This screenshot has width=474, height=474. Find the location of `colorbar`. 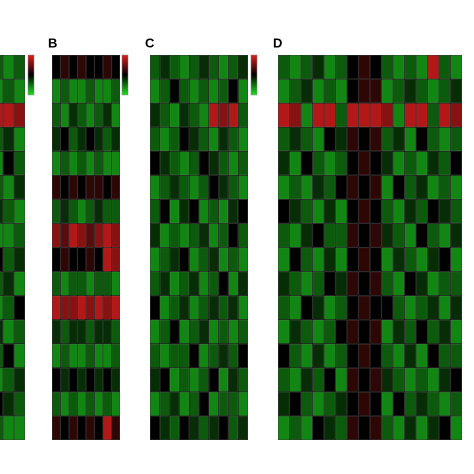

colorbar is located at coordinates (254, 75).